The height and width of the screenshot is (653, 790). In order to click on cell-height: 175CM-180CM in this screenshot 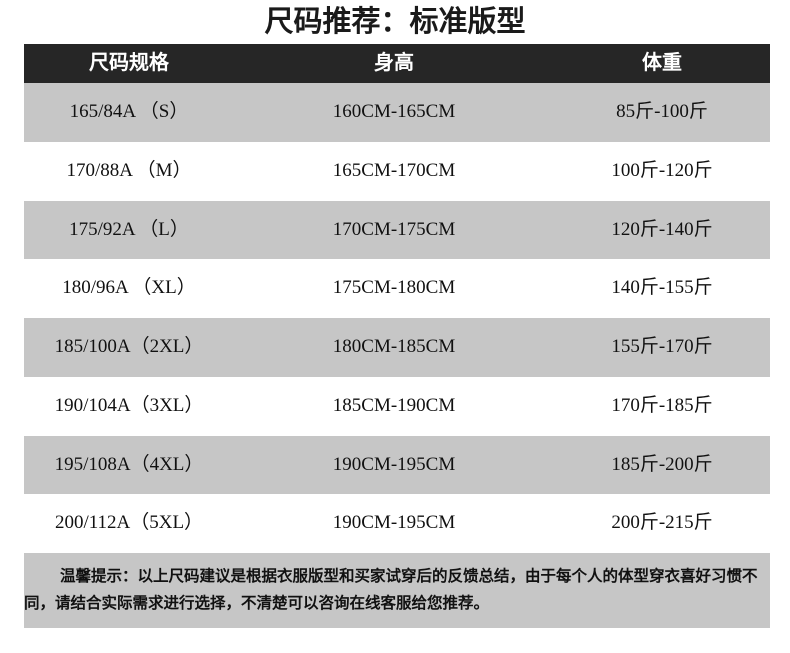, I will do `click(394, 288)`.